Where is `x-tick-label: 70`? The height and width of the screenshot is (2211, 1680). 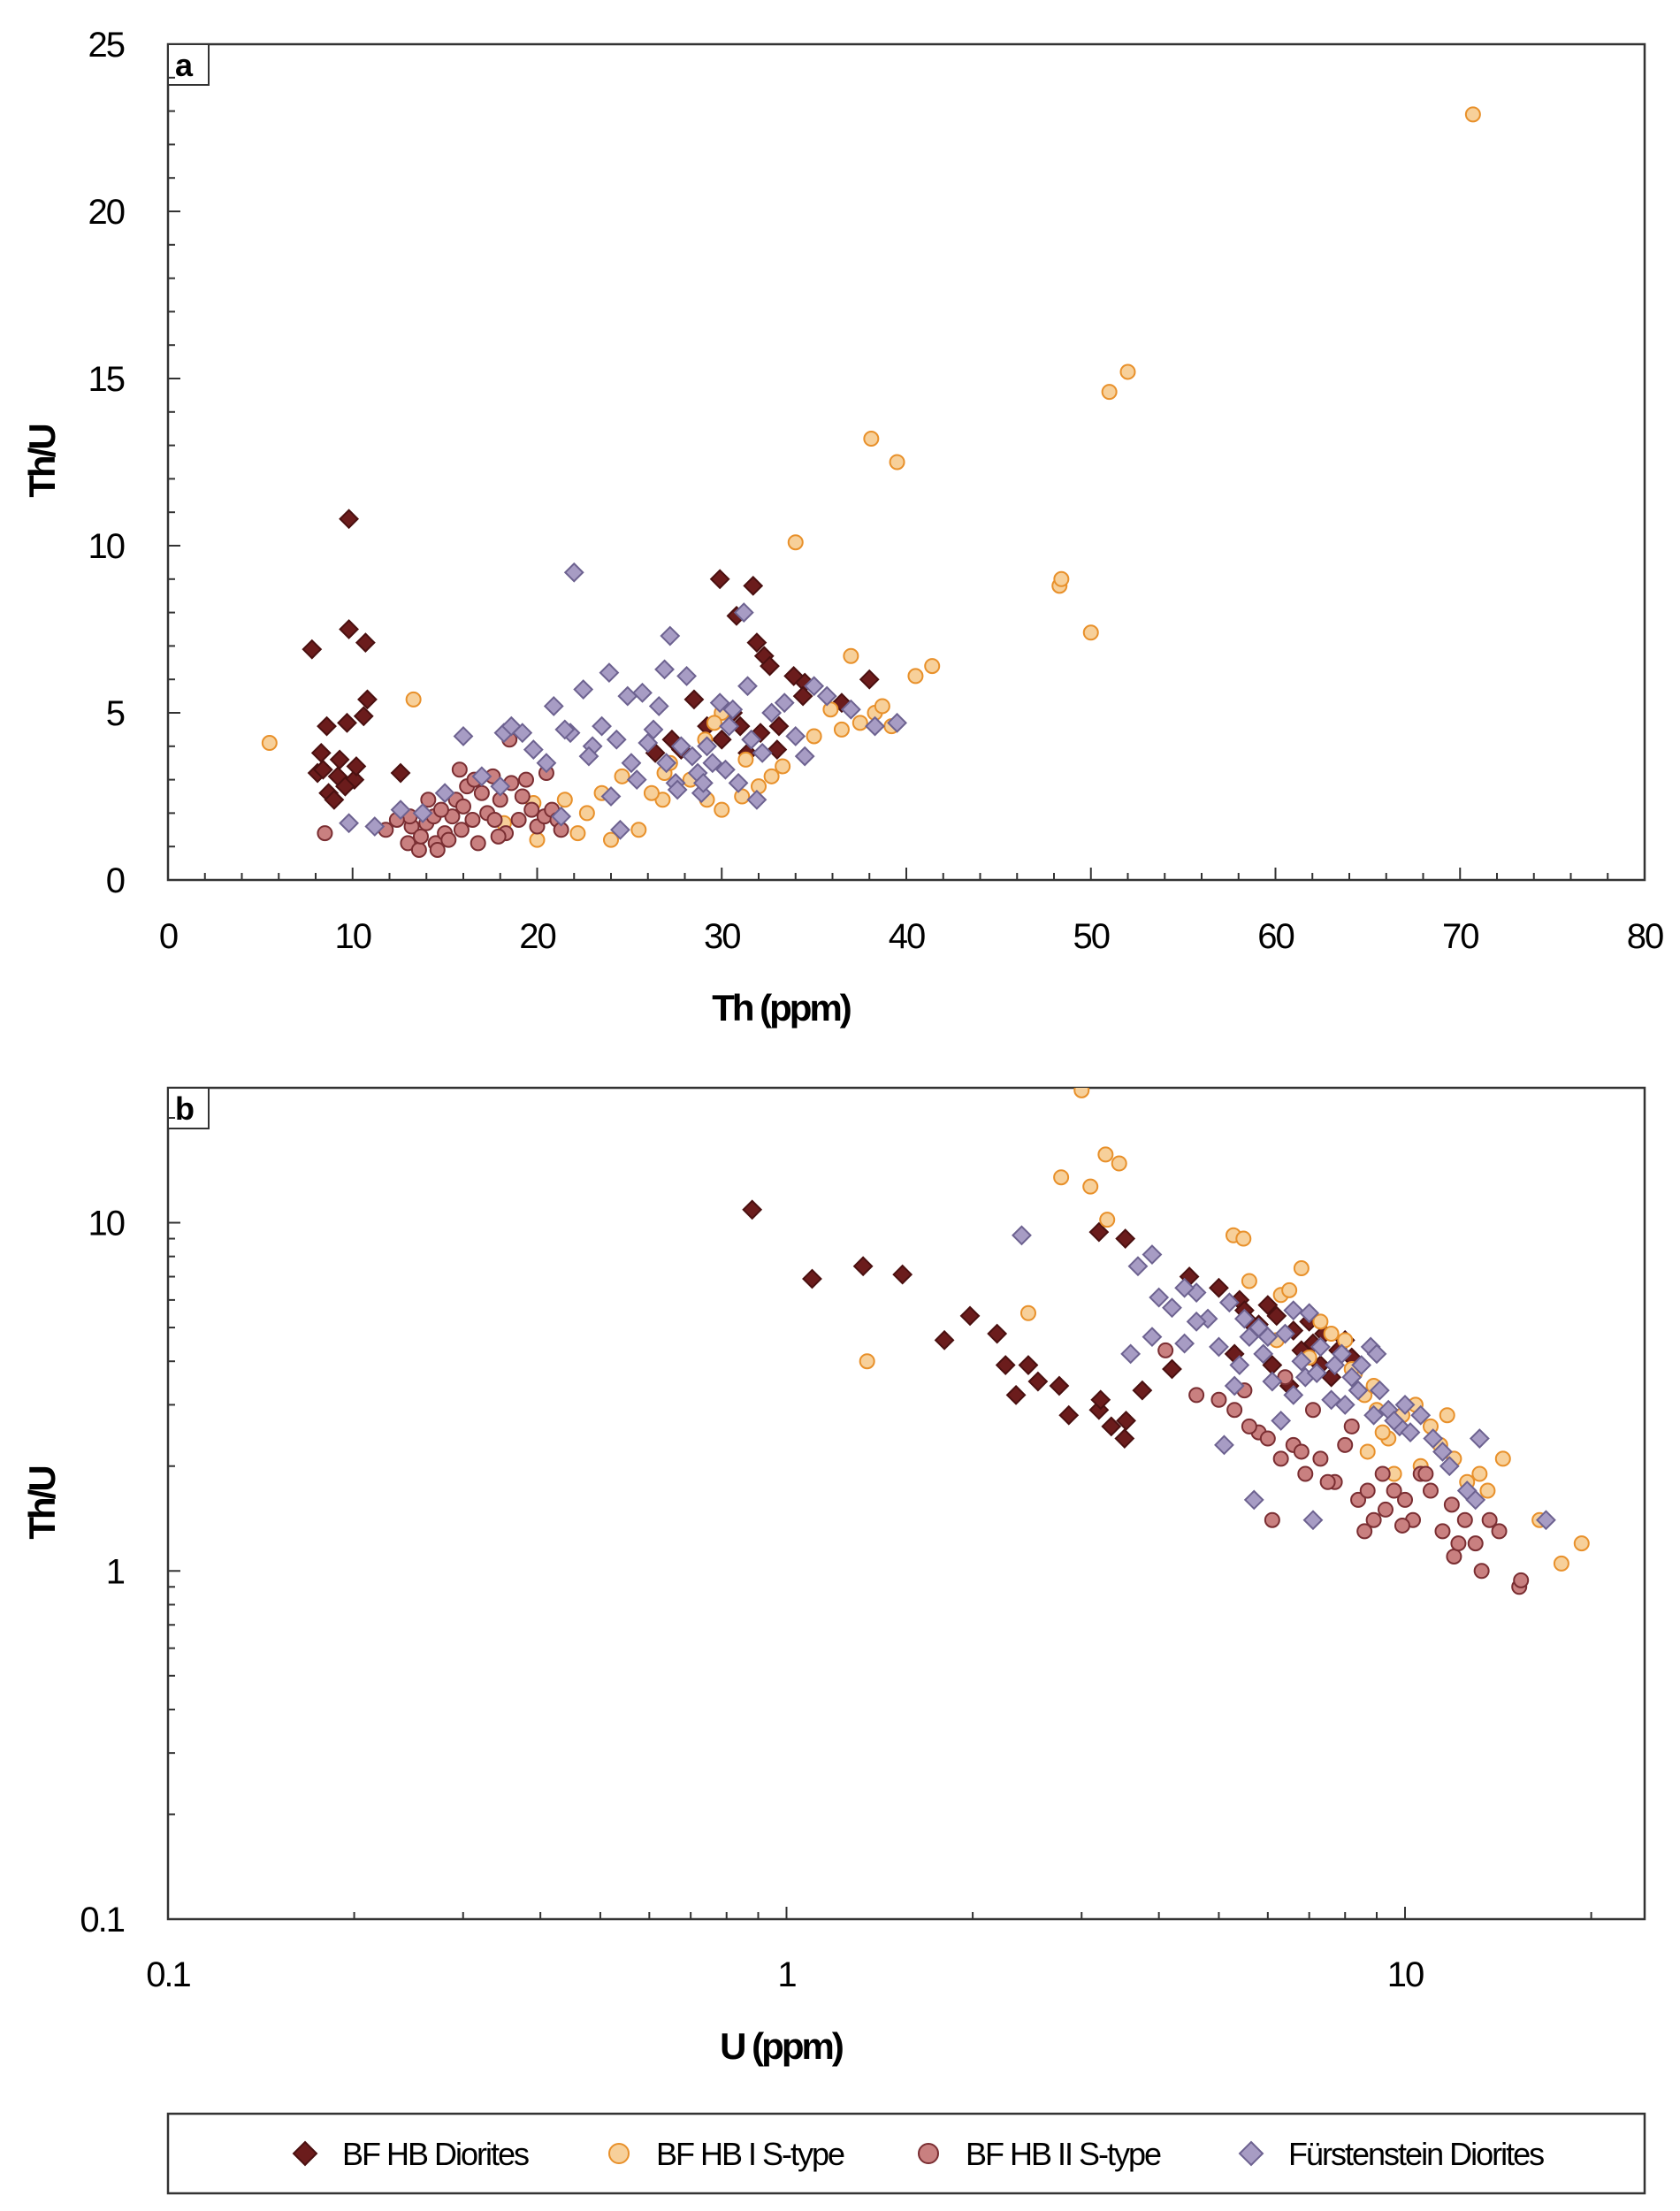
x-tick-label: 70 is located at coordinates (1460, 936).